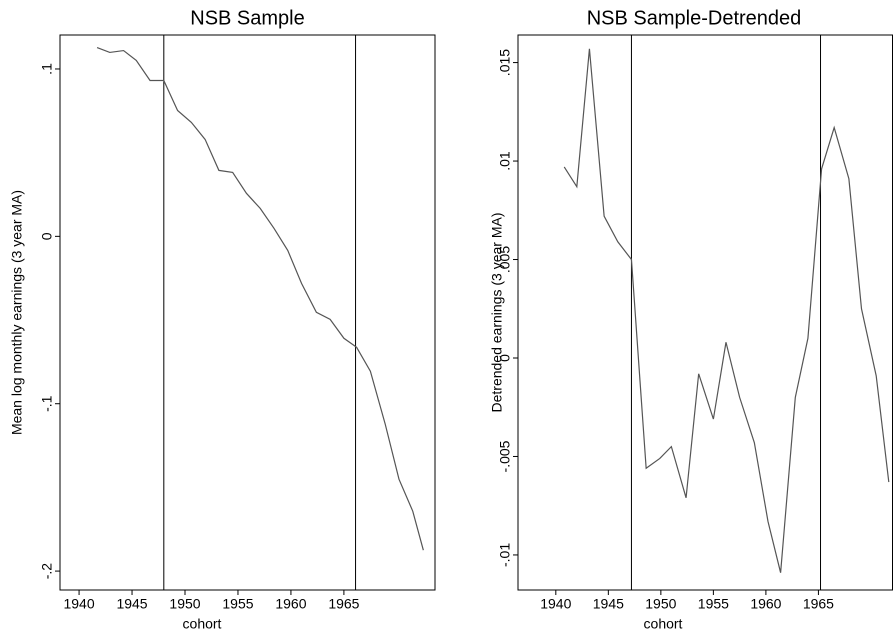 Image resolution: width=893 pixels, height=635 pixels. I want to click on y-tick-label: -.1, so click(47, 403).